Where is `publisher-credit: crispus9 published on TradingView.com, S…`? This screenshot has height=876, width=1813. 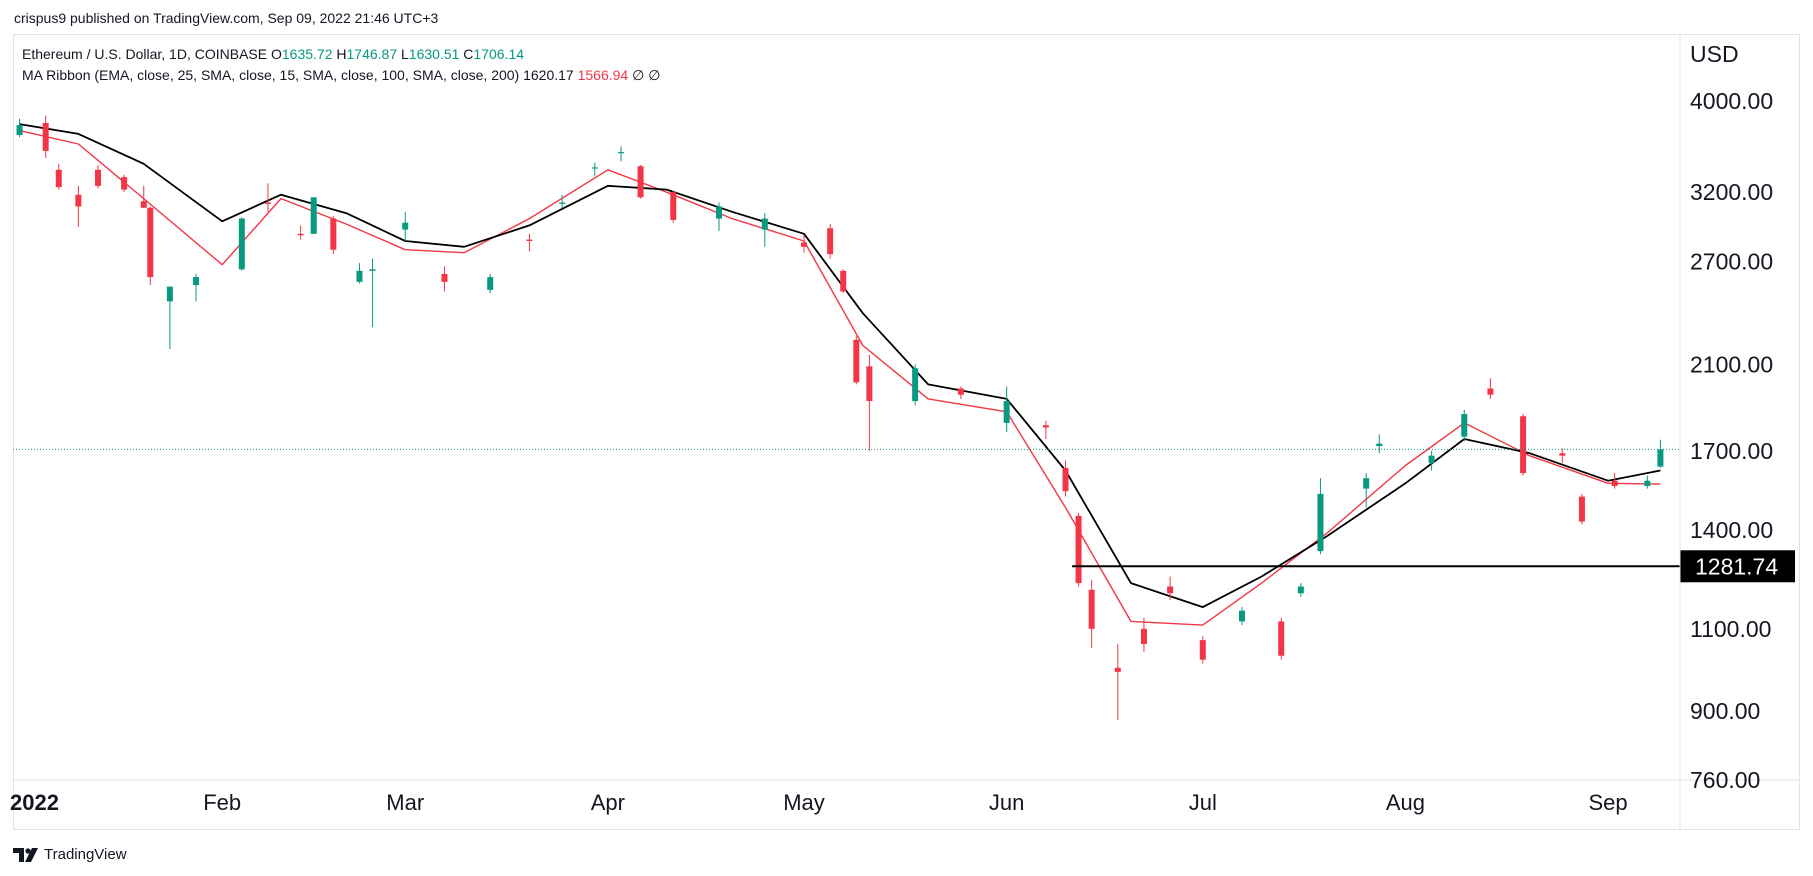 publisher-credit: crispus9 published on TradingView.com, S… is located at coordinates (226, 18).